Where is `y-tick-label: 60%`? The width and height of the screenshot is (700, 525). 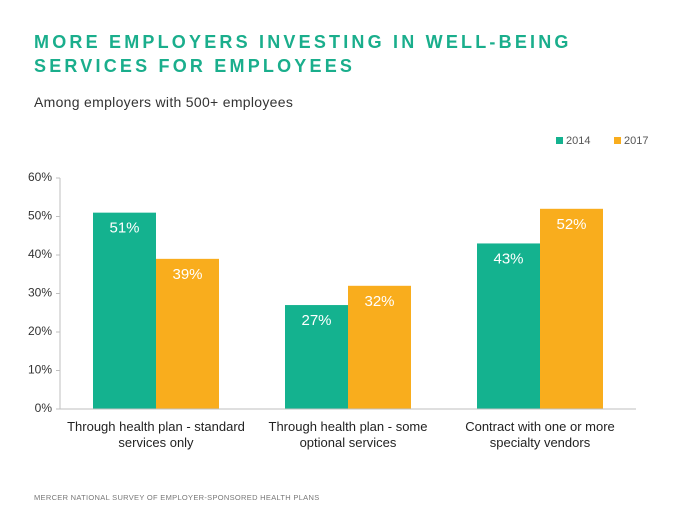 y-tick-label: 60% is located at coordinates (40, 177).